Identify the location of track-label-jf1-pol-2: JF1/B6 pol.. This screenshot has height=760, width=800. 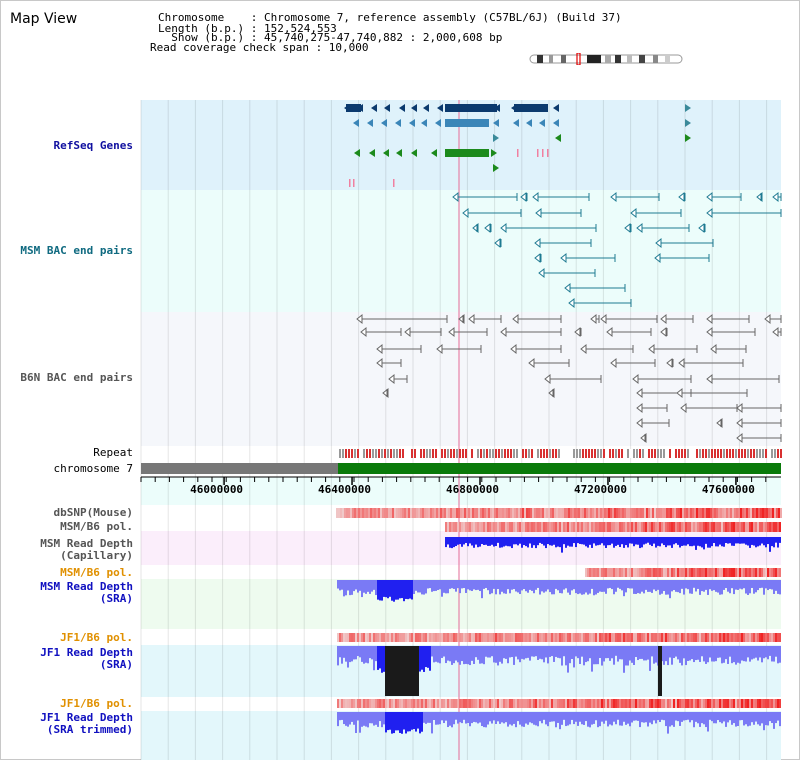
(96, 703).